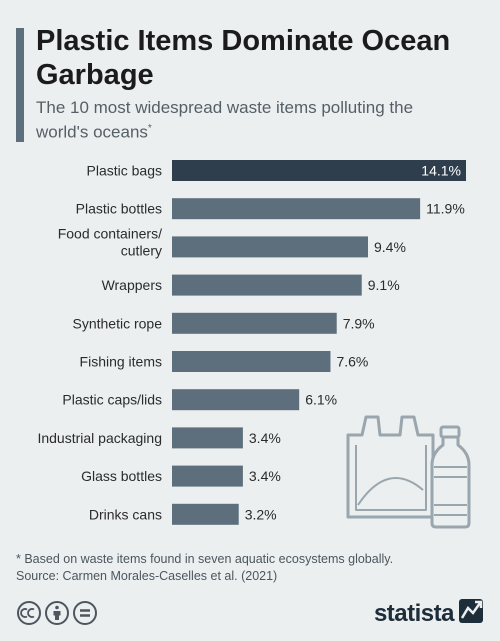 The image size is (500, 641). What do you see at coordinates (243, 58) in the screenshot?
I see `chart-title: Plastic Items Dominate Ocean Garbage` at bounding box center [243, 58].